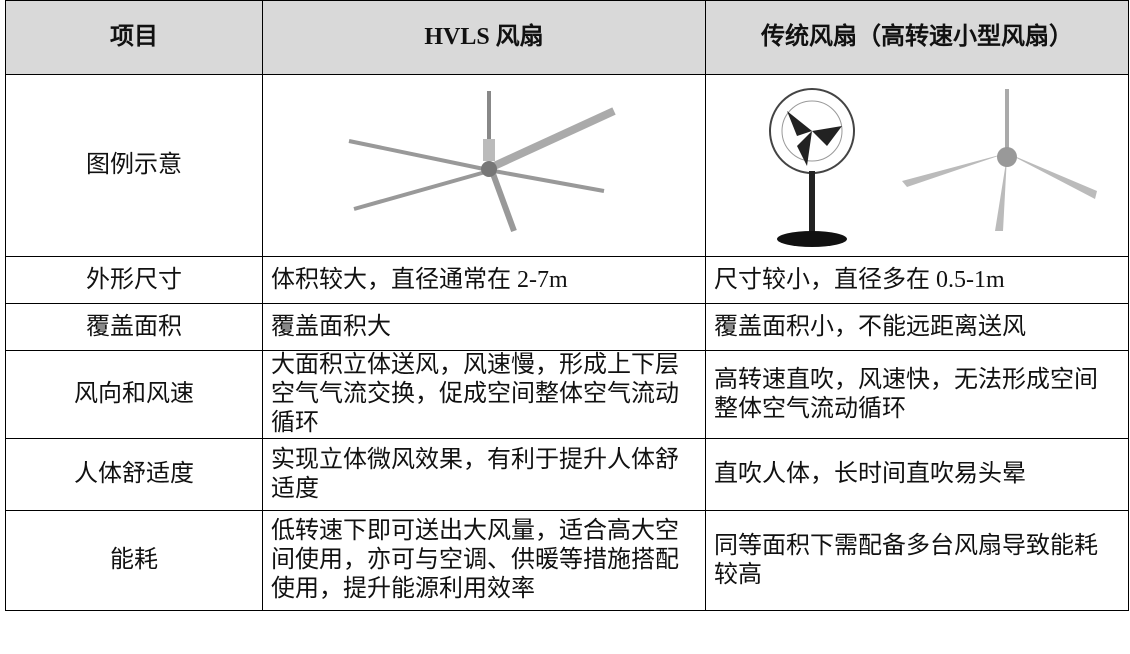 The width and height of the screenshot is (1130, 654). What do you see at coordinates (482, 161) in the screenshot?
I see `hvls-fan-image` at bounding box center [482, 161].